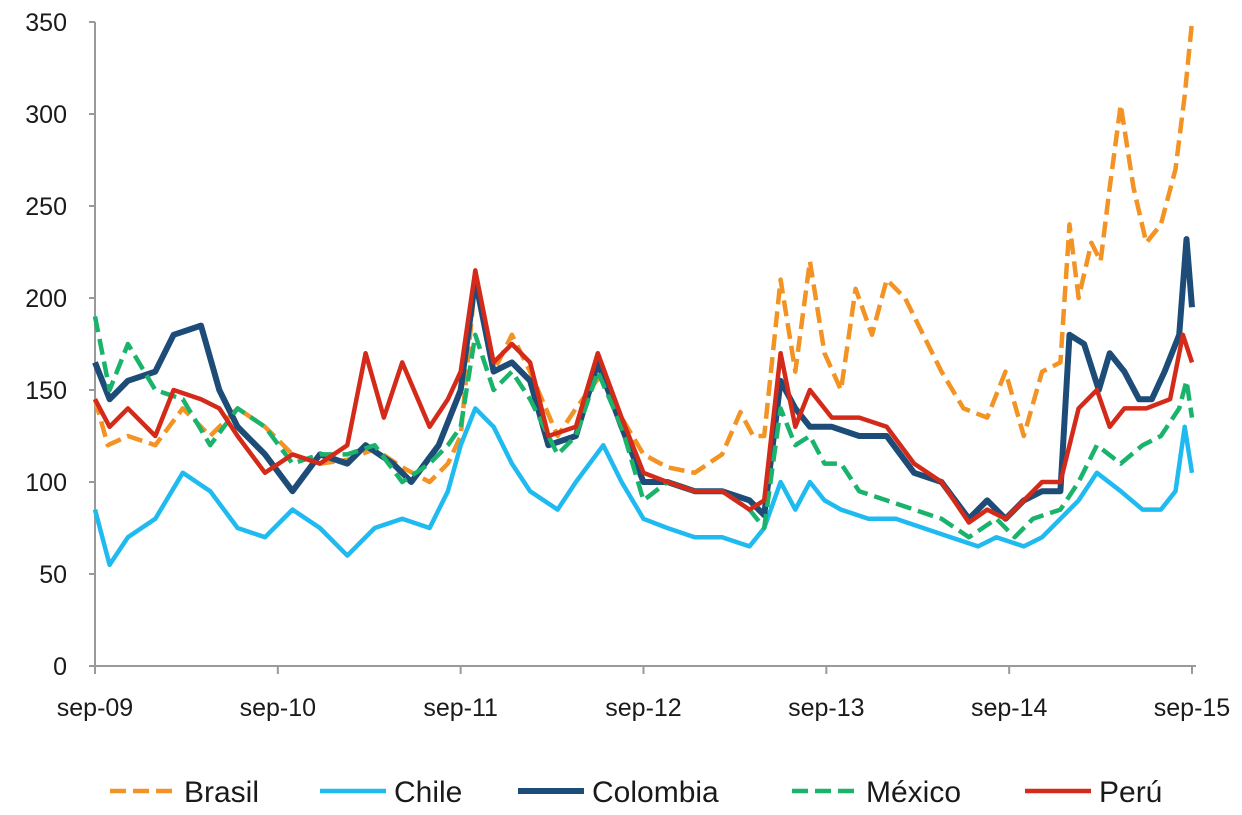 Image resolution: width=1242 pixels, height=815 pixels. I want to click on y-tick-label: 150, so click(46, 391).